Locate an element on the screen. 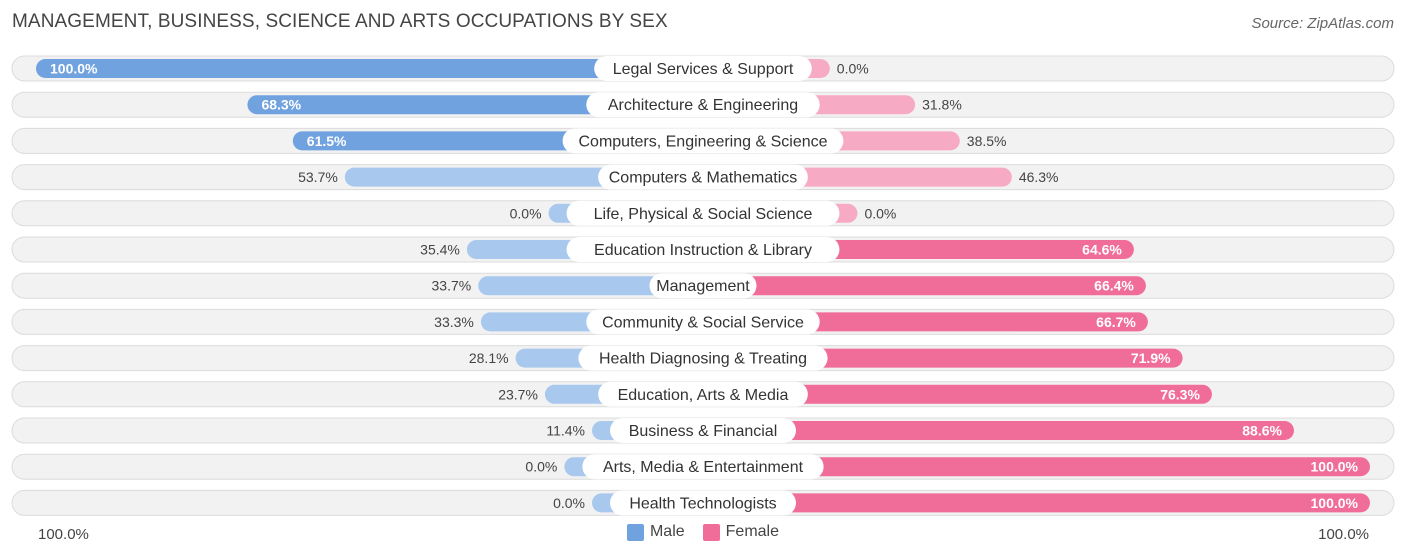 Image resolution: width=1406 pixels, height=559 pixels. legend: Male Female is located at coordinates (703, 532).